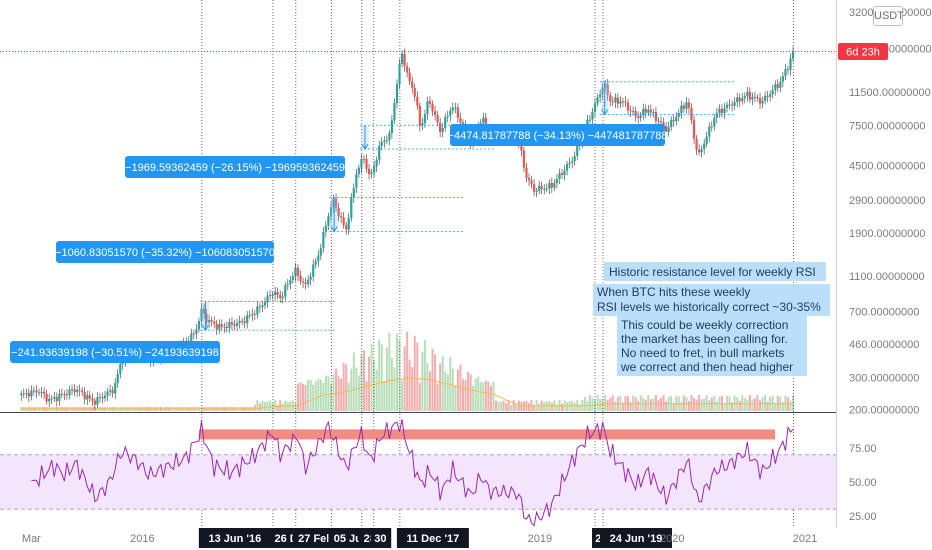  I want to click on marker-label: 11 Dec '17, so click(432, 538).